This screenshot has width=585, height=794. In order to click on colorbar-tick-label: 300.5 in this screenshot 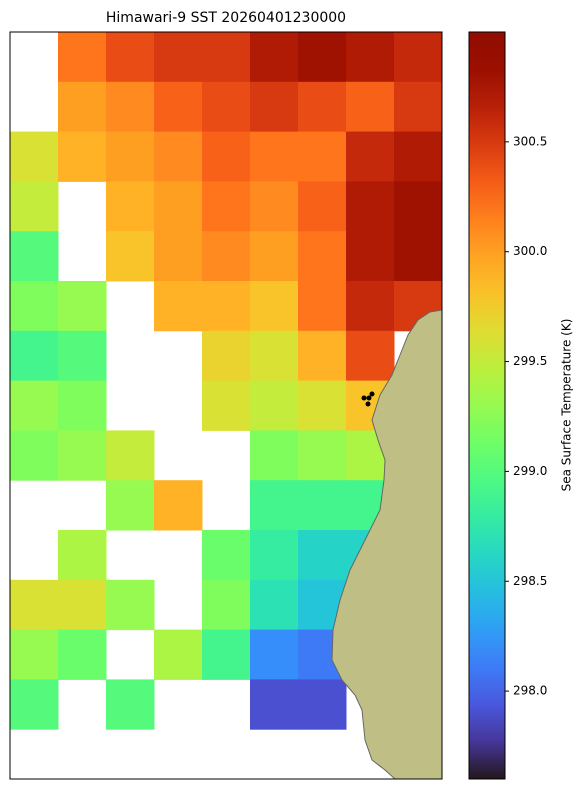, I will do `click(530, 141)`.